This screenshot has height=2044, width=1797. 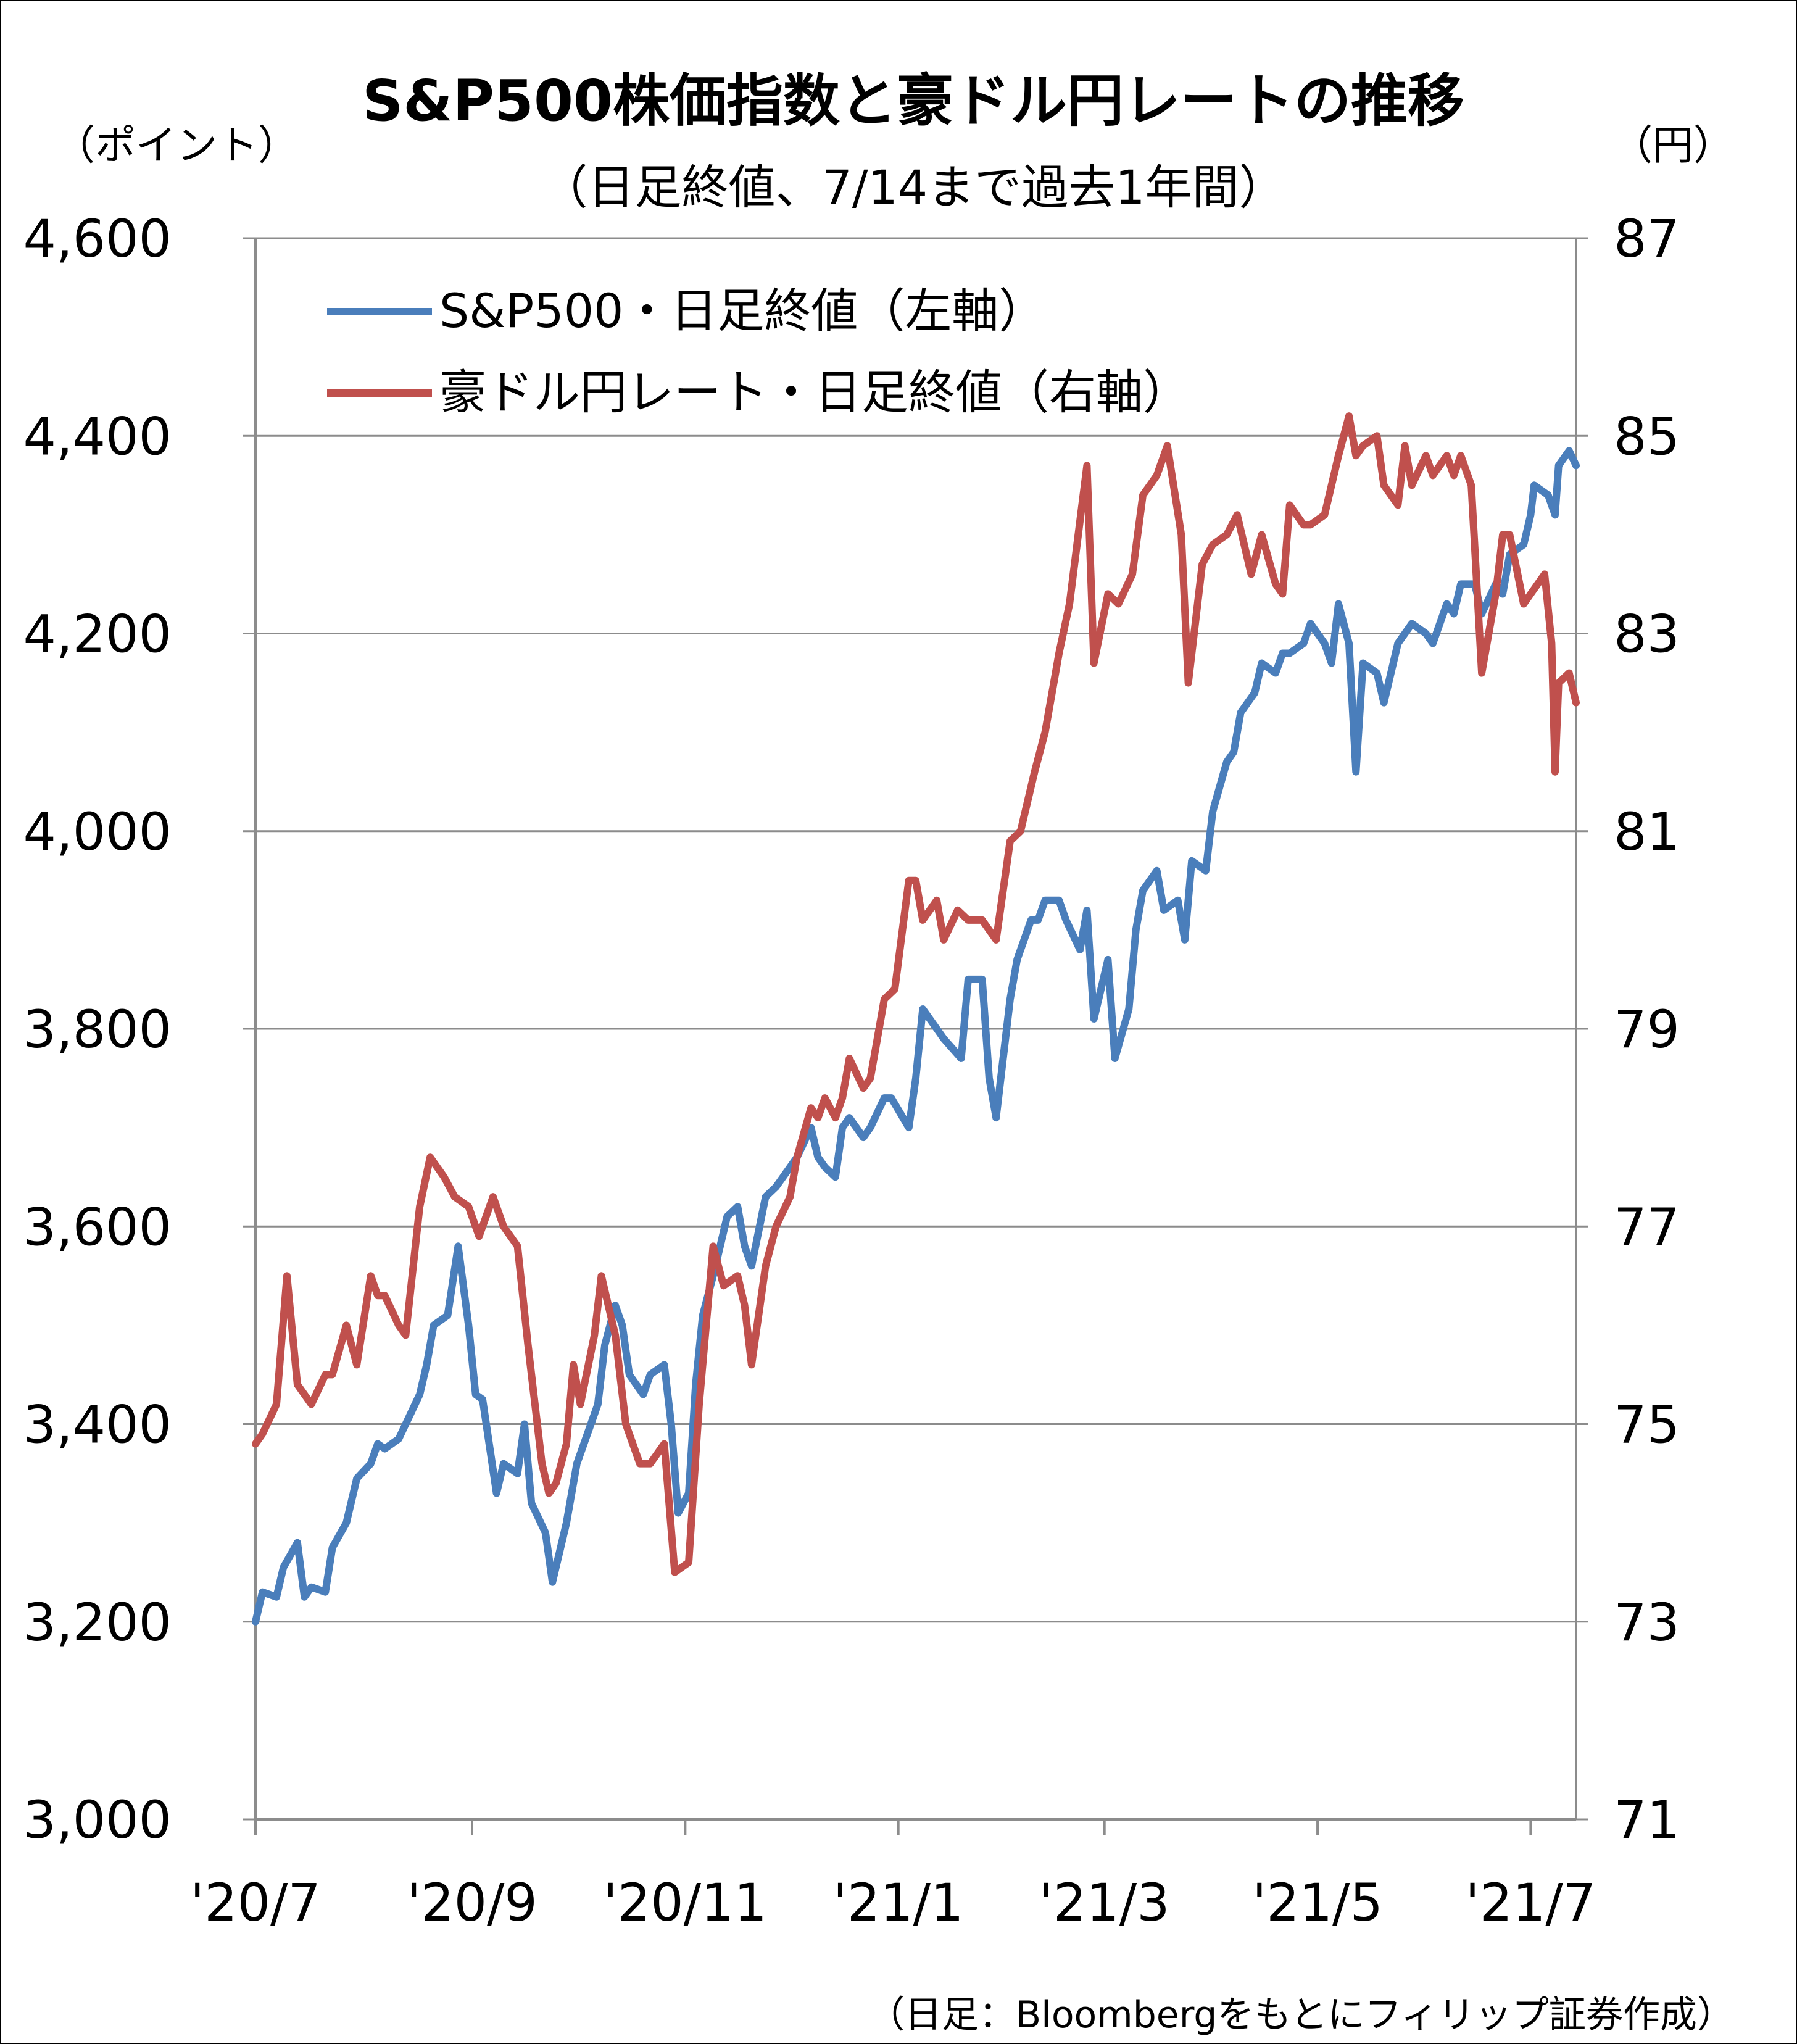 I want to click on right-axis-unit: （円）, so click(x=1673, y=145).